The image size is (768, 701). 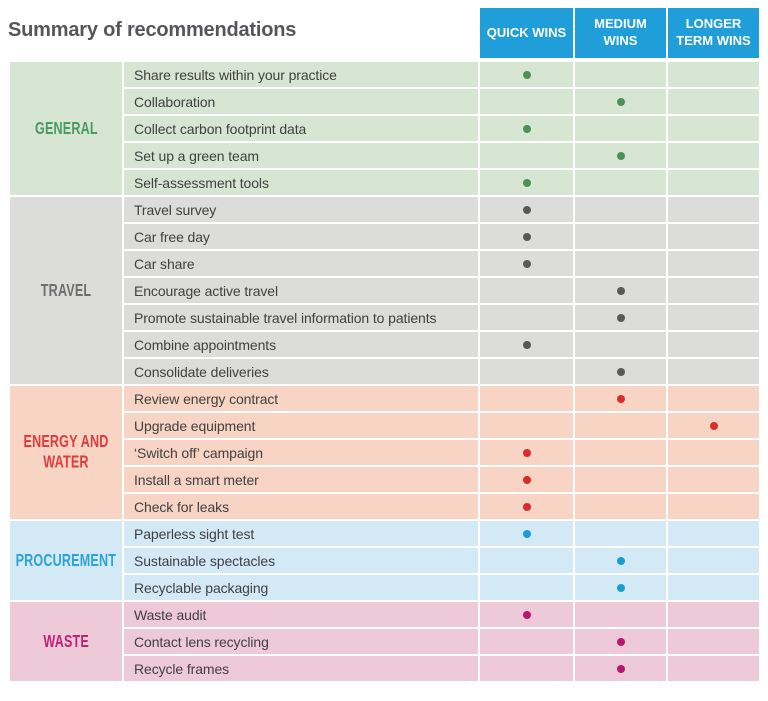 I want to click on category-cell: WASTE, so click(x=66, y=641).